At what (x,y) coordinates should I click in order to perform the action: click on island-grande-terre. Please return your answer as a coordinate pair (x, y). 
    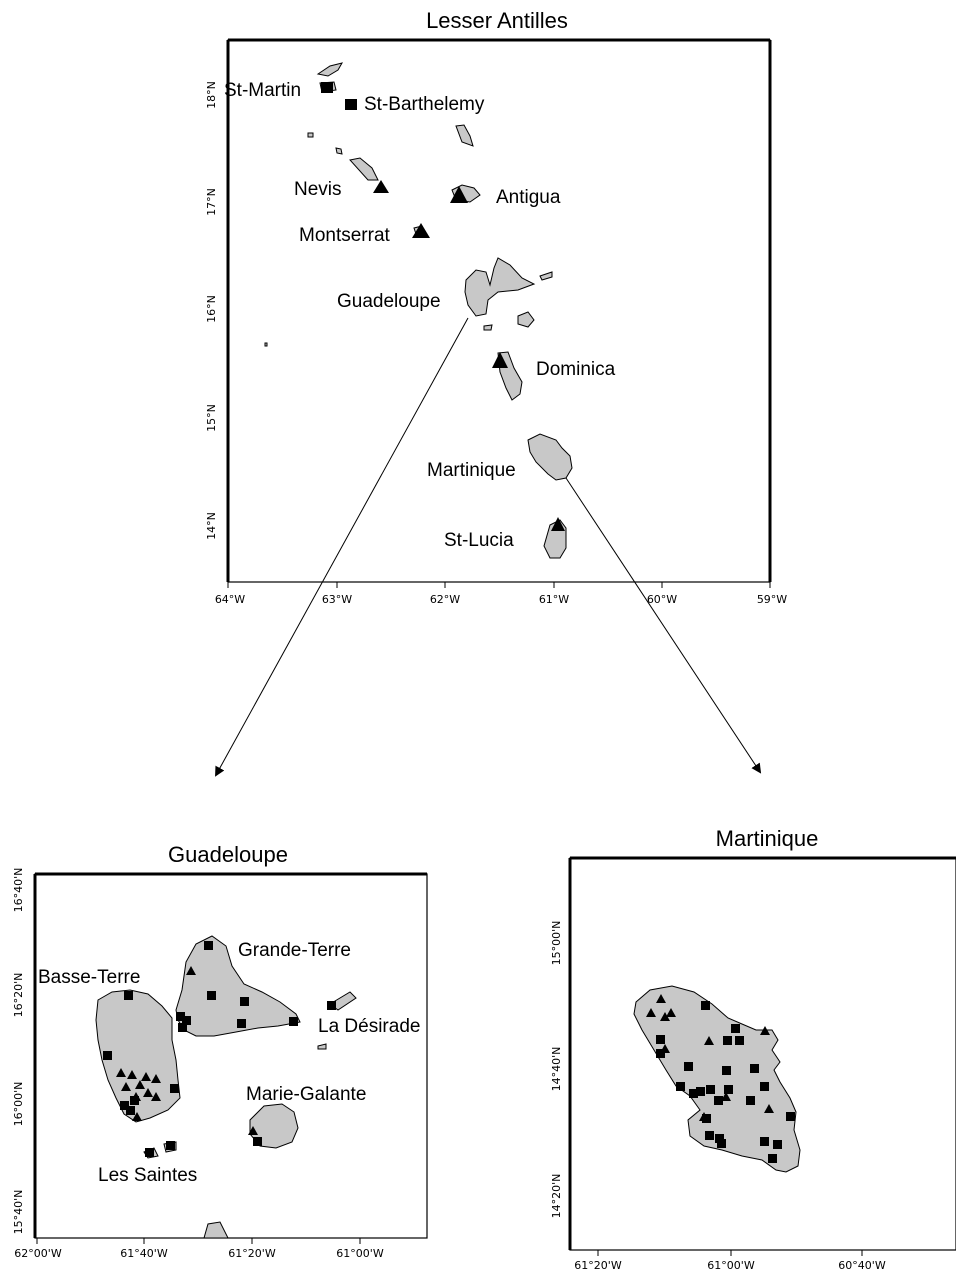
    Looking at the image, I should click on (238, 986).